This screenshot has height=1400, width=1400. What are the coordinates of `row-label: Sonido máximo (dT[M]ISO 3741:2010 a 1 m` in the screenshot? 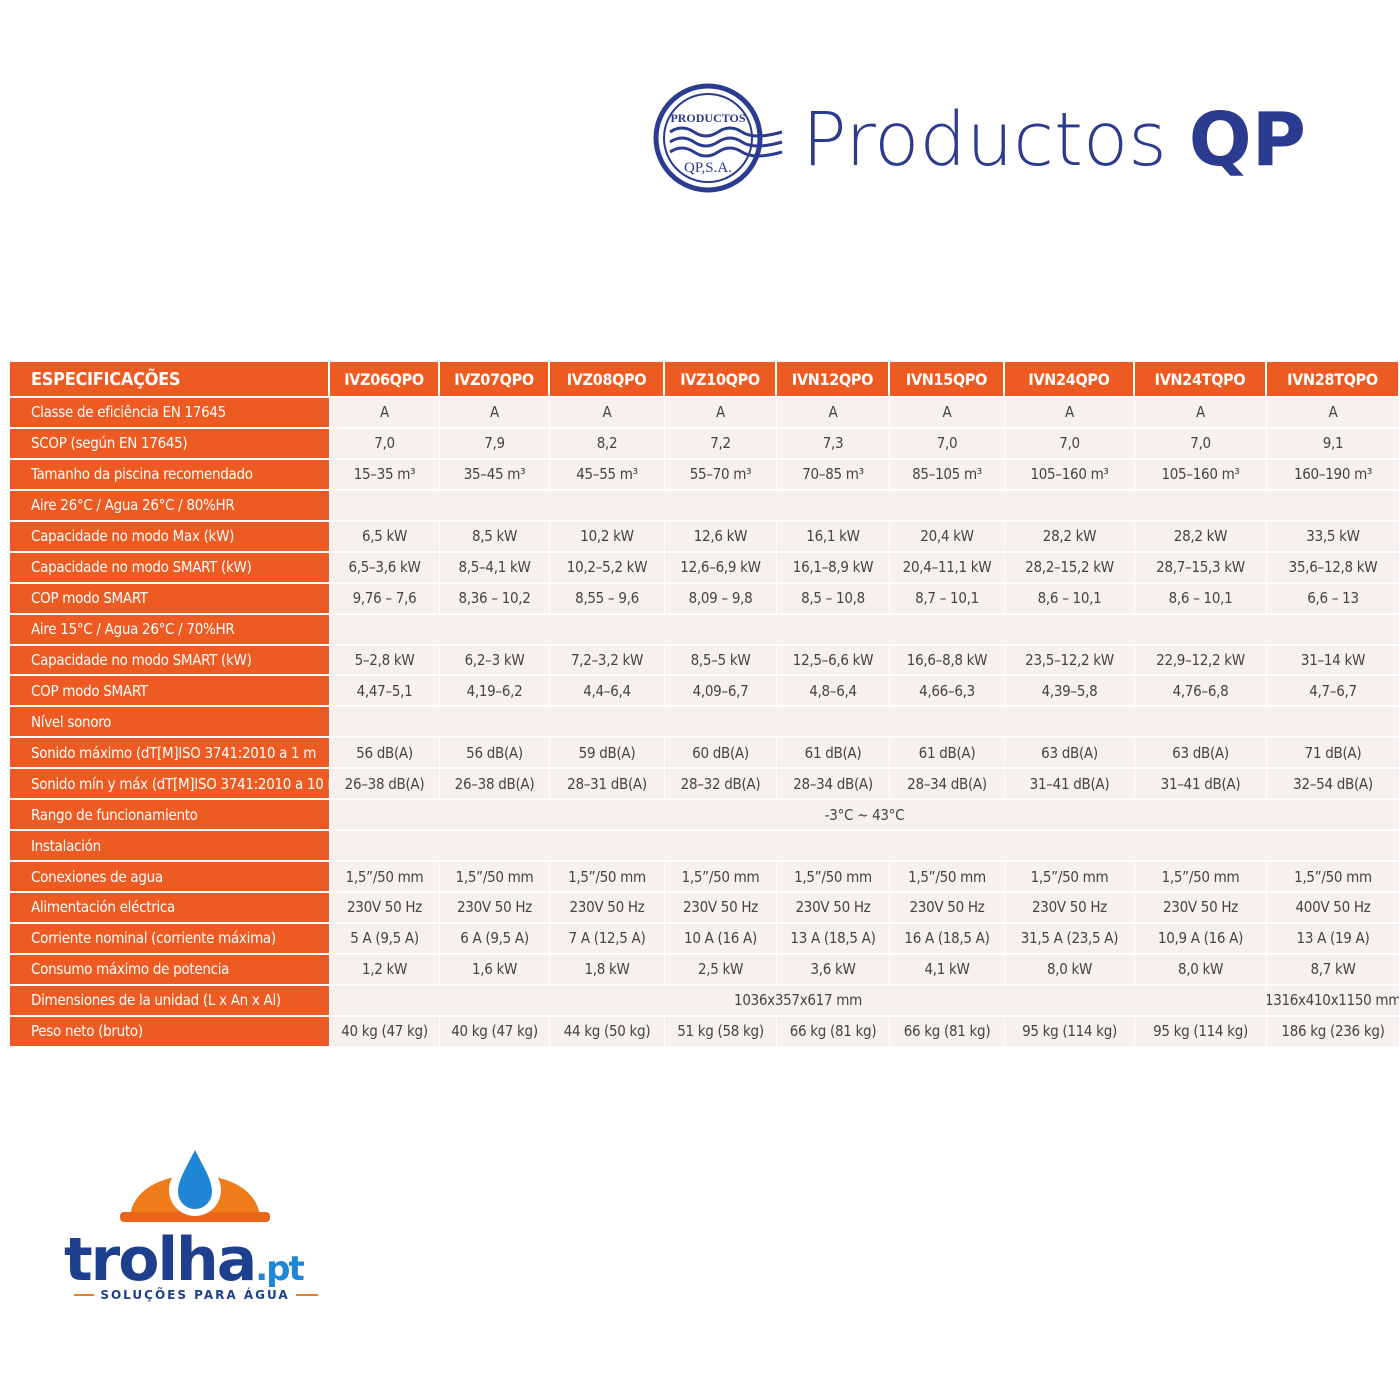 It's located at (170, 754).